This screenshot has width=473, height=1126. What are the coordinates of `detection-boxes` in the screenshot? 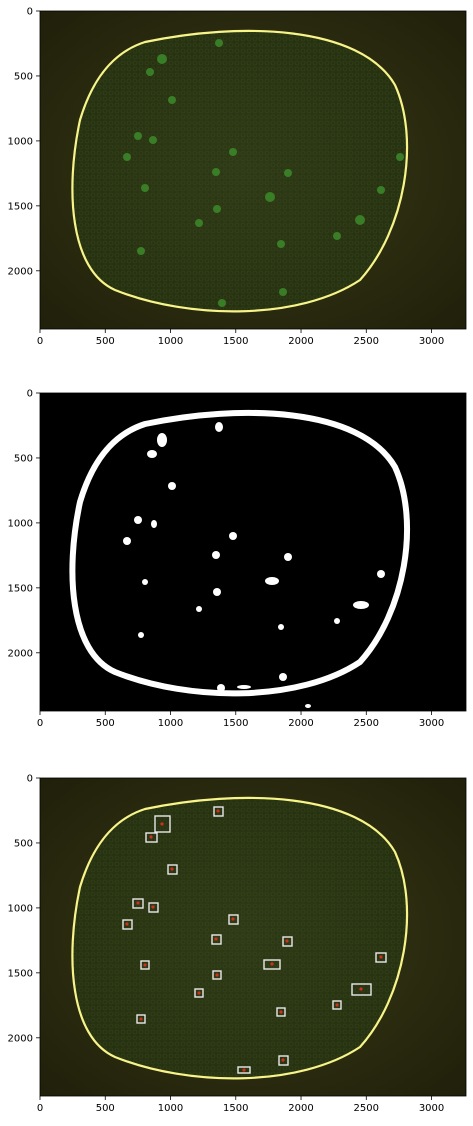 It's located at (254, 940).